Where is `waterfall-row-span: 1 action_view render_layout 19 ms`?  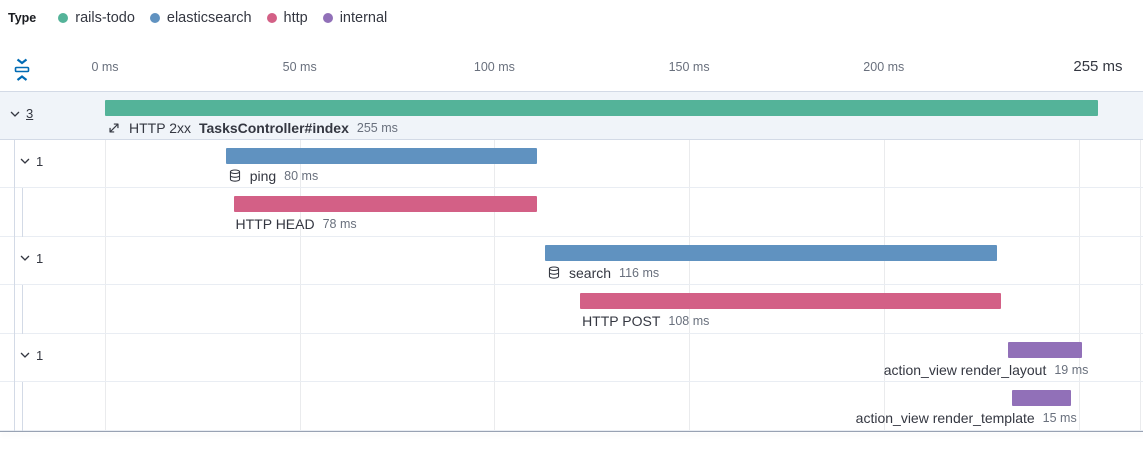
waterfall-row-span: 1 action_view render_layout 19 ms is located at coordinates (571, 358).